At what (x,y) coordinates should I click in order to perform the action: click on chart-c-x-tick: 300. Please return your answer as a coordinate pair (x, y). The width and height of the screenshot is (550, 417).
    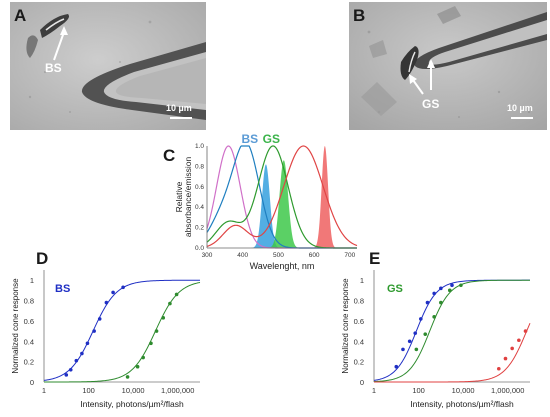
    Looking at the image, I should click on (207, 255).